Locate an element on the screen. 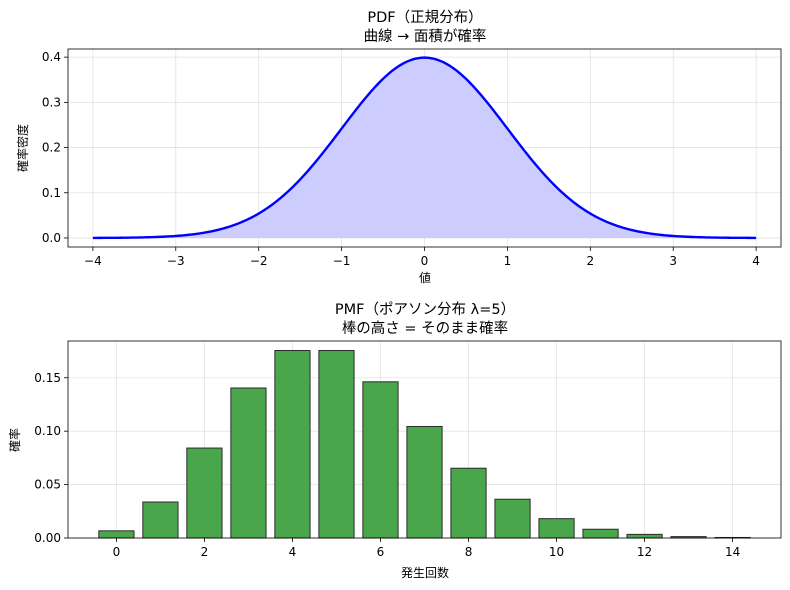 The height and width of the screenshot is (590, 790). pmf-x-tick-label: 2 is located at coordinates (205, 552).